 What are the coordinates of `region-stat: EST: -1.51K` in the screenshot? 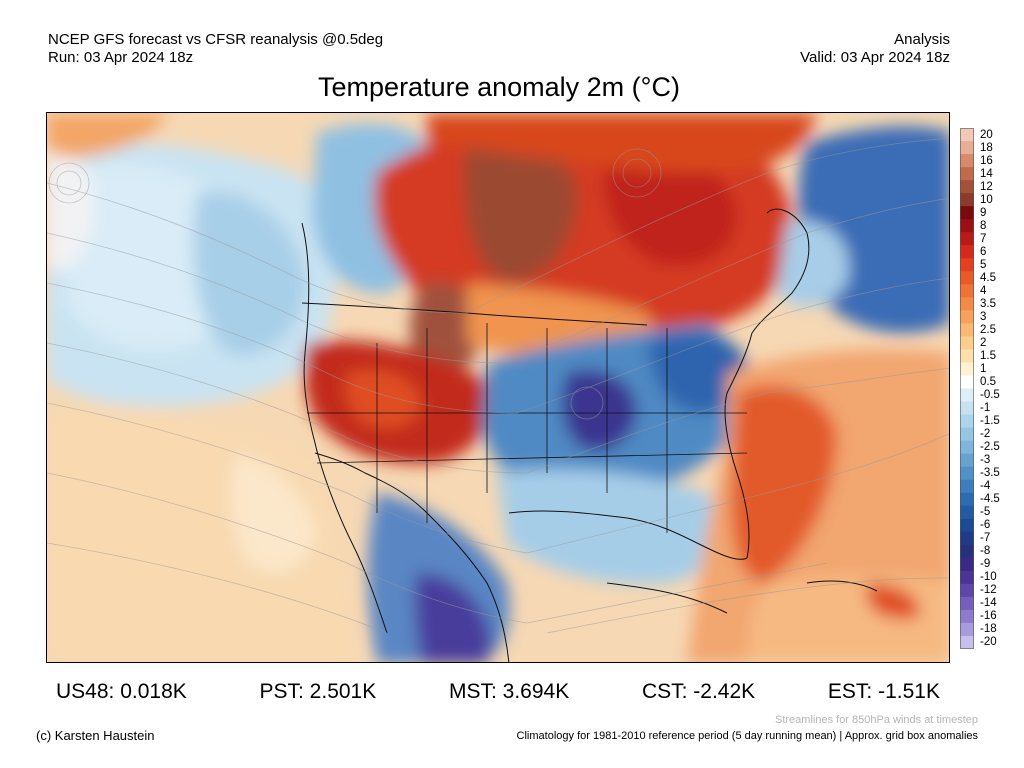 It's located at (883, 691).